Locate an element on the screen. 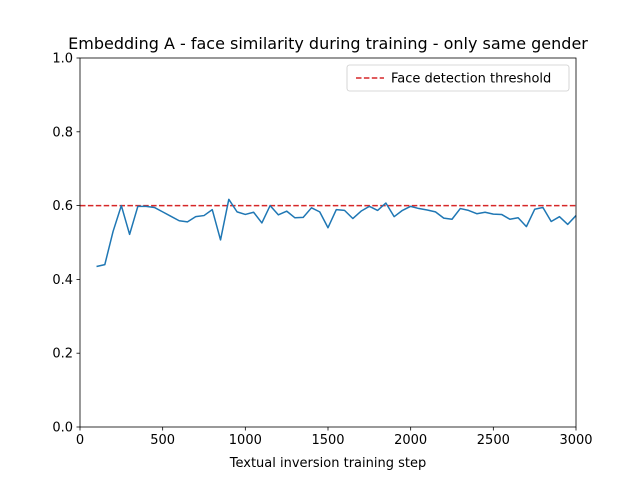 The width and height of the screenshot is (640, 480). legend-label: Face detection threshold is located at coordinates (471, 79).